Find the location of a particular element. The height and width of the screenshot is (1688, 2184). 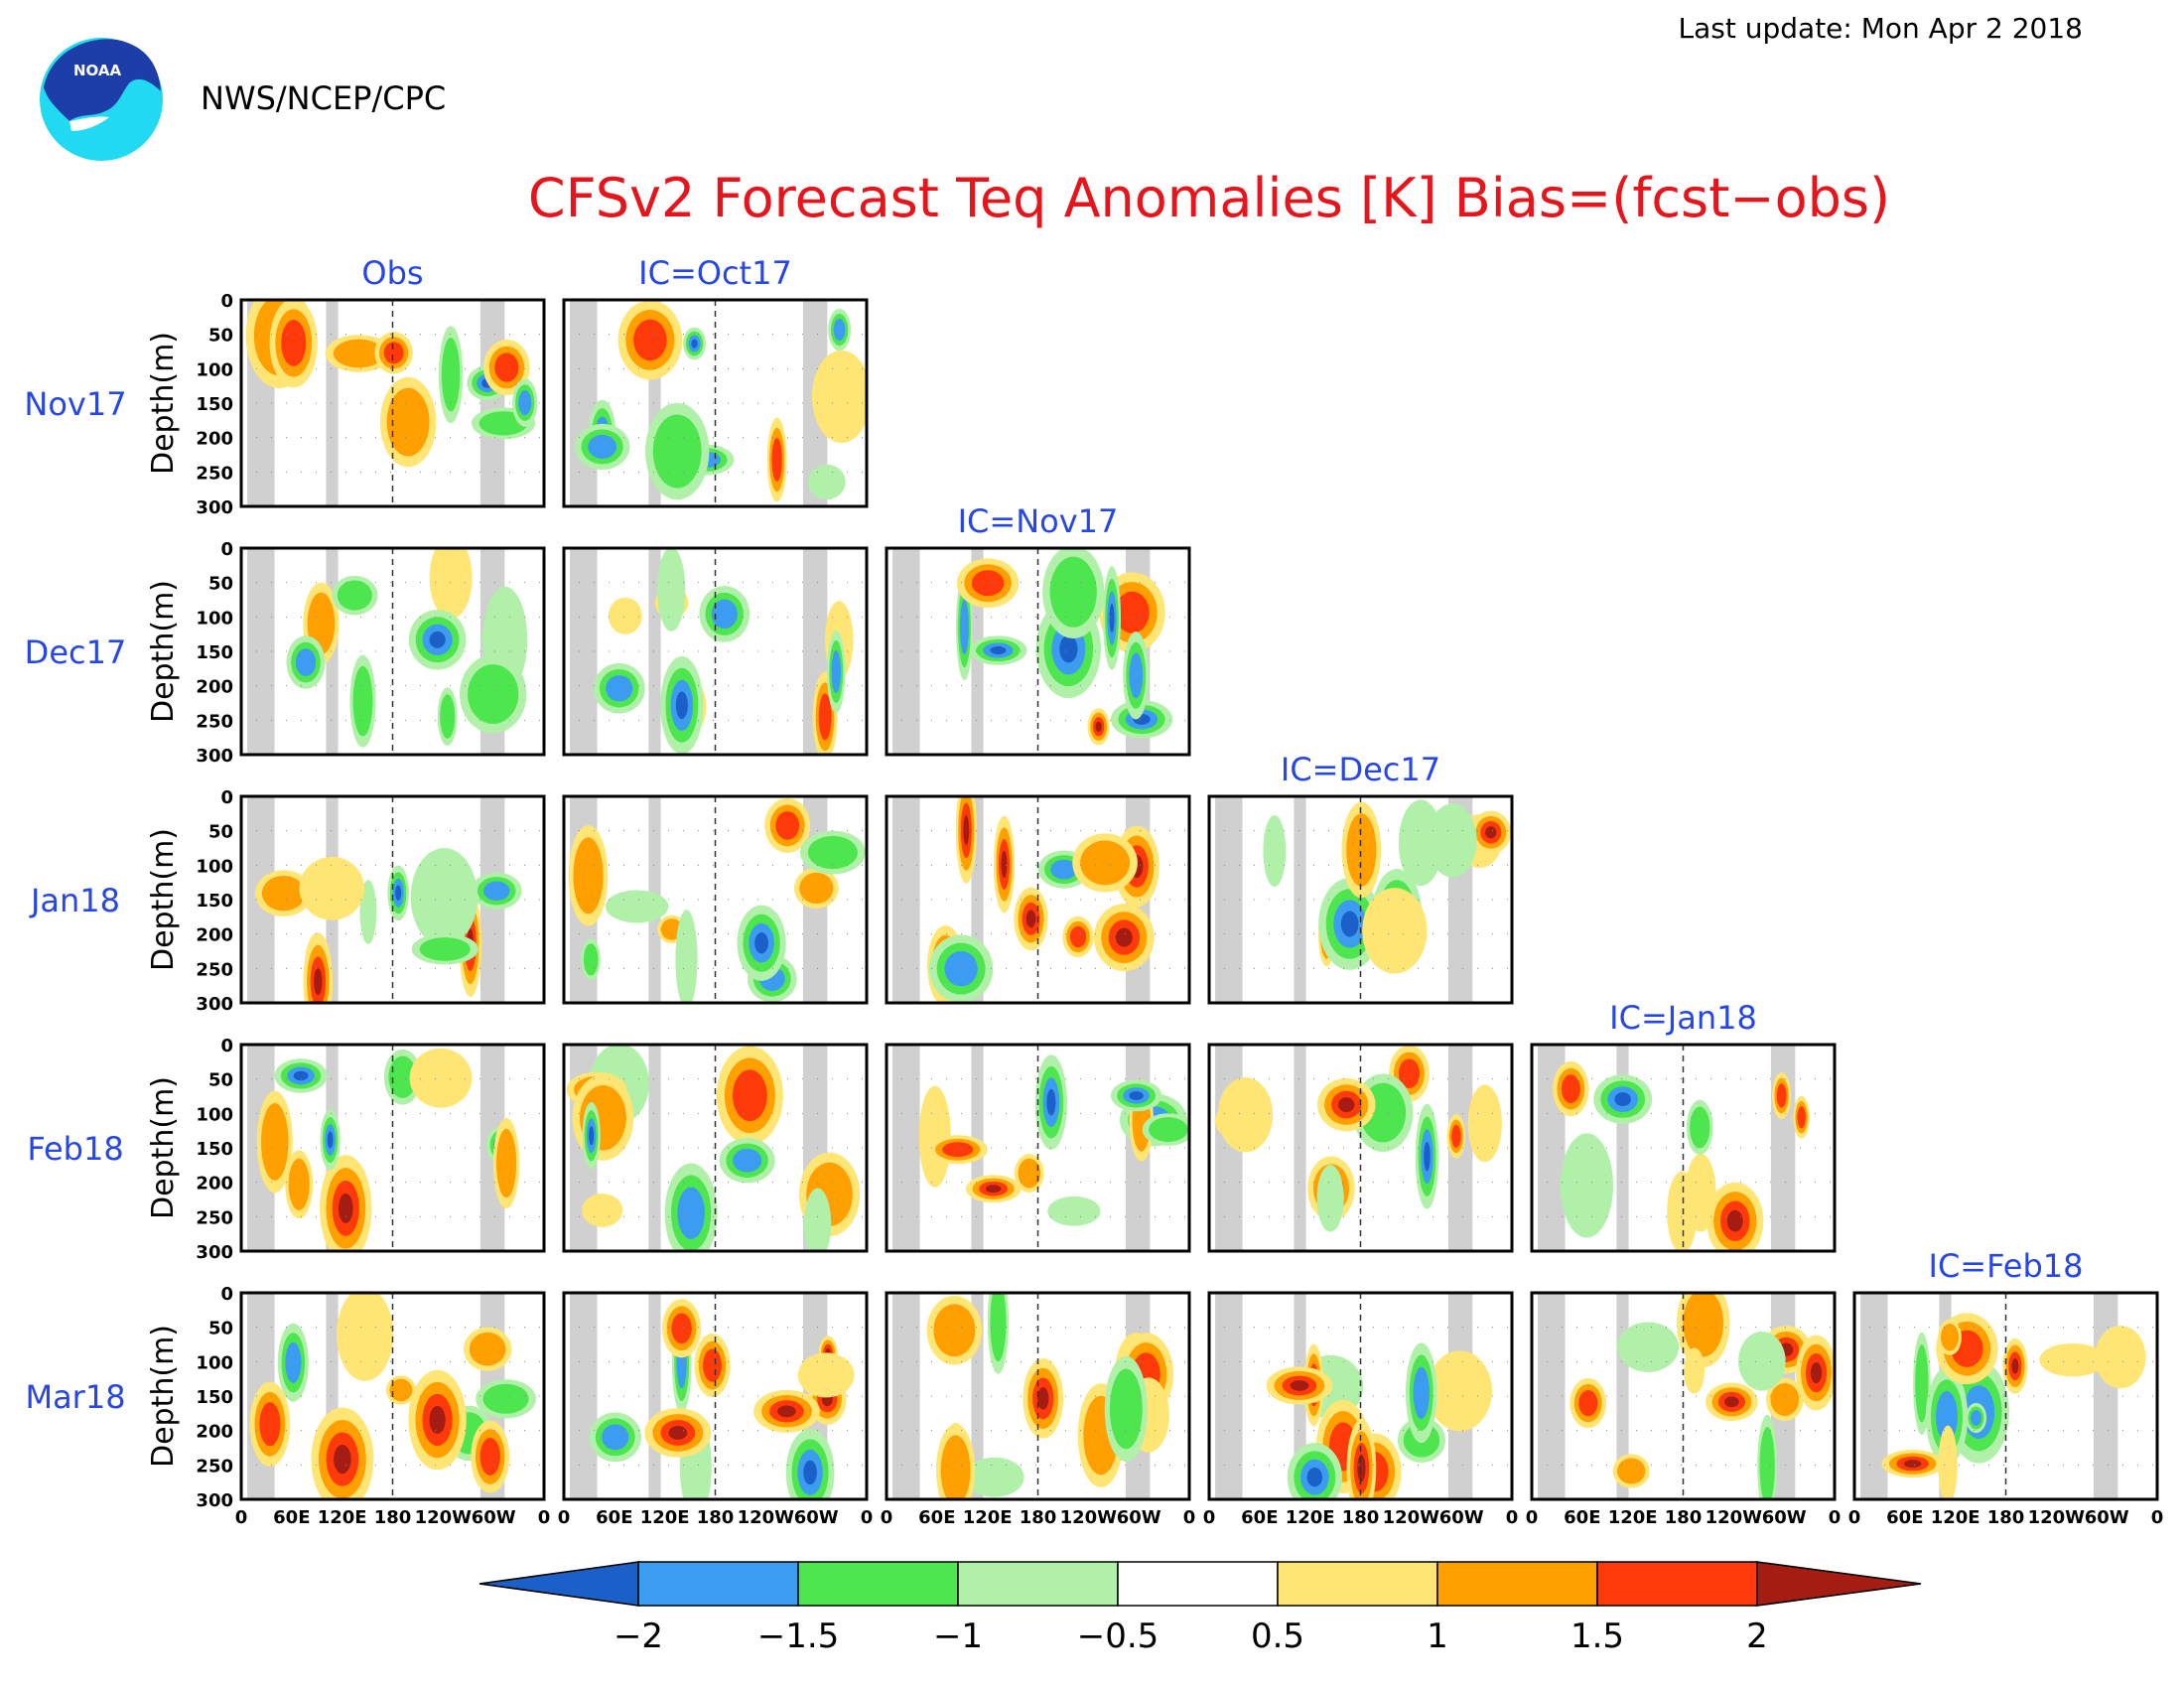

panel-title: IC=Oct17 is located at coordinates (715, 273).